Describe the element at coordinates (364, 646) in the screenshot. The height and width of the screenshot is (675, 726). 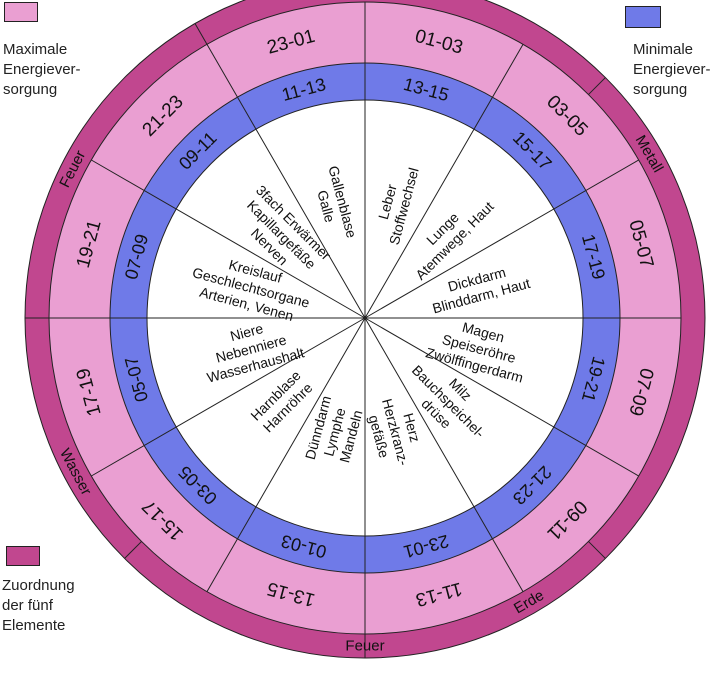
I see `element-label: Feuer` at that location.